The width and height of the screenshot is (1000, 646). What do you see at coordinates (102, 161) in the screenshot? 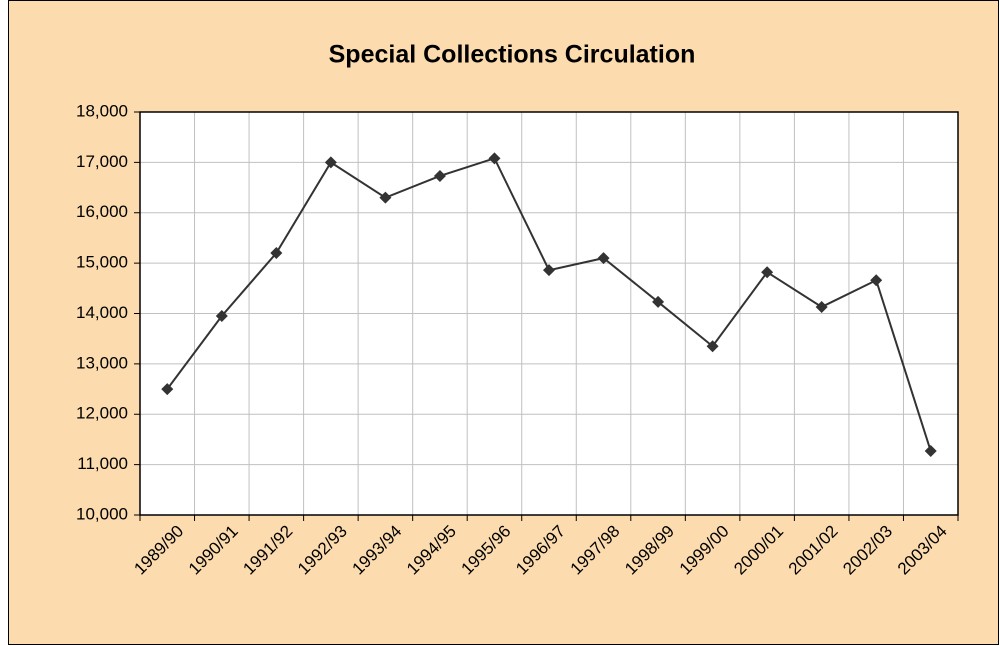
I see `y-tick-label: 17,000` at bounding box center [102, 161].